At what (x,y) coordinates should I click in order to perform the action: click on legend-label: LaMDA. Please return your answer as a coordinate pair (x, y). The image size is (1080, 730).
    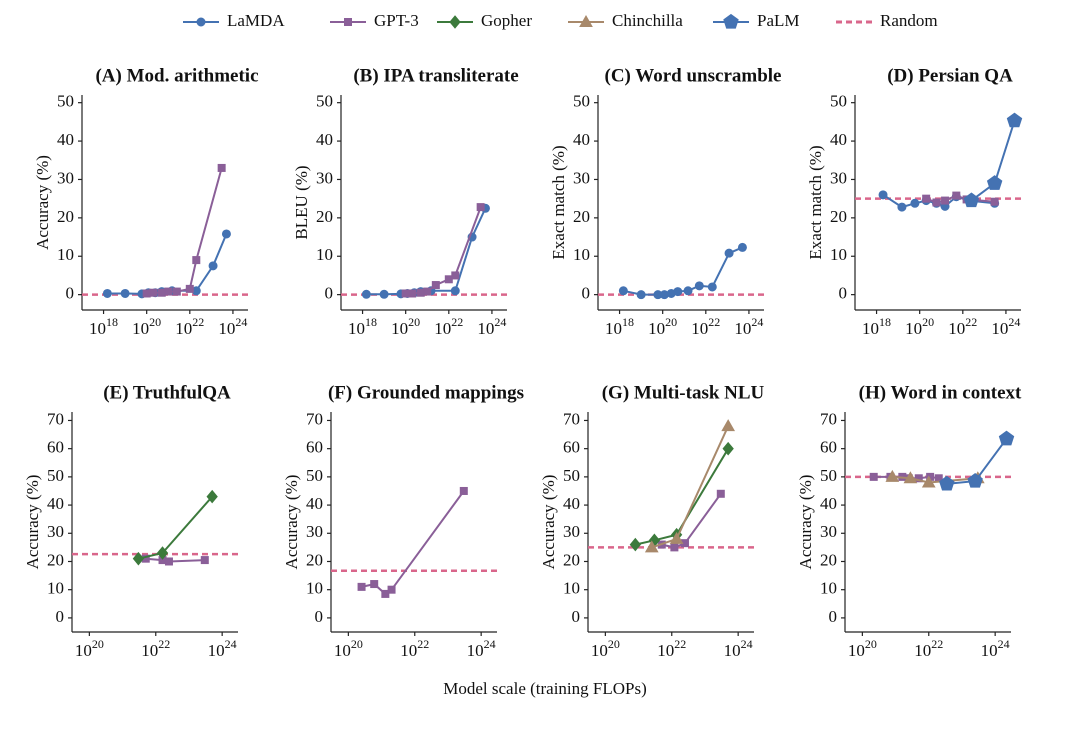
    Looking at the image, I should click on (256, 20).